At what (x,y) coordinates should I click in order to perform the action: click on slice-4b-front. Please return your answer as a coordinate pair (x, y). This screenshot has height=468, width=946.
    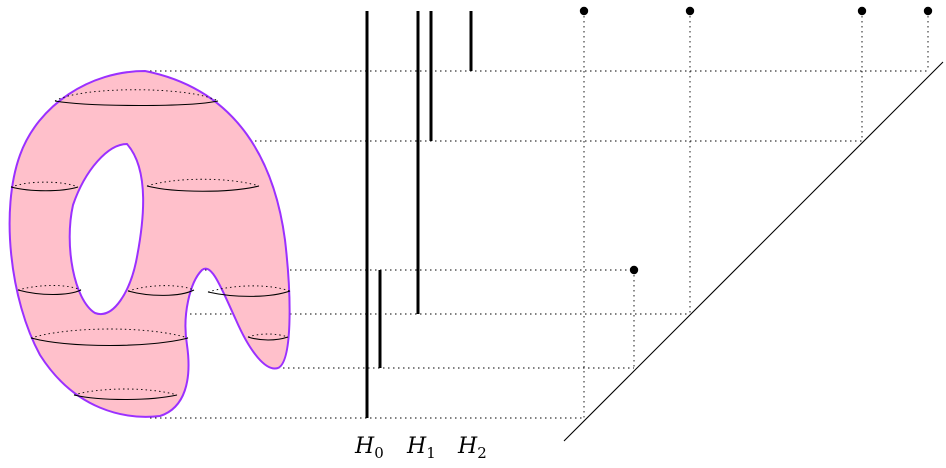
    Looking at the image, I should click on (268, 338).